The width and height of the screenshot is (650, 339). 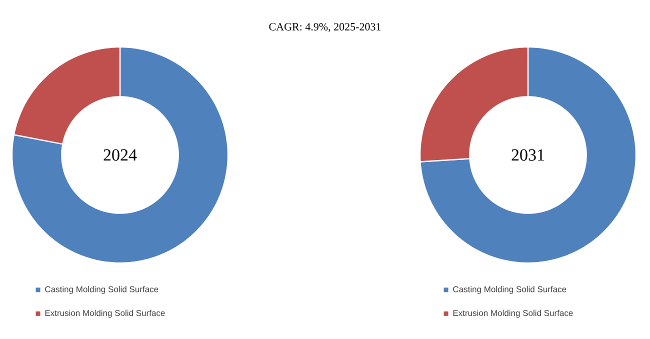 I want to click on text: 2031, so click(x=528, y=155).